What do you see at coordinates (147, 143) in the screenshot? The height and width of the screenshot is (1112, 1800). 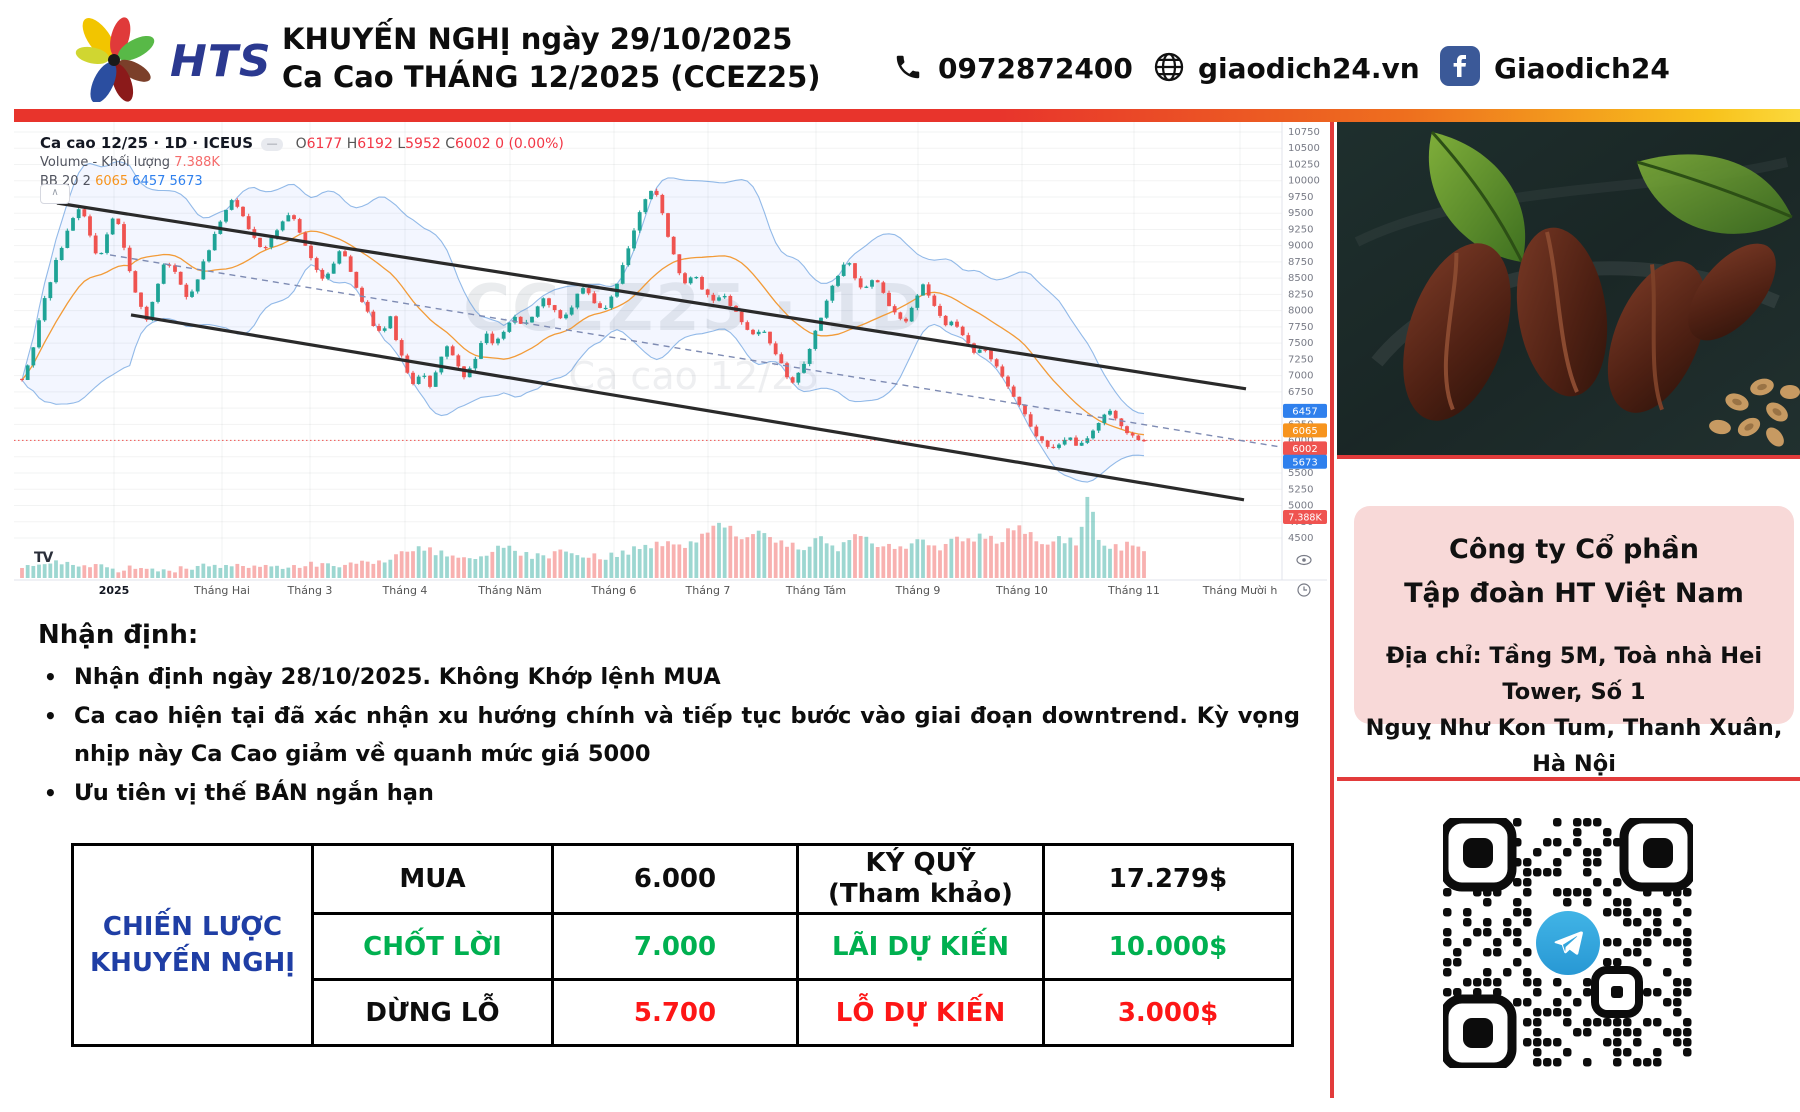 I see `chart-symbol-label: Ca cao 12/25 · 1D · ICEUS` at bounding box center [147, 143].